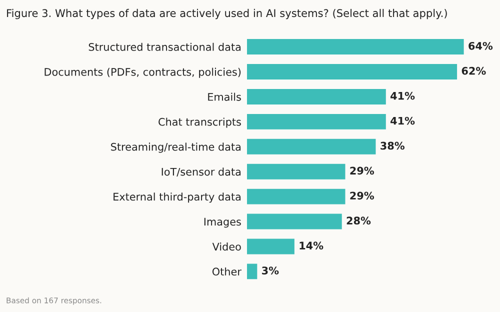  What do you see at coordinates (177, 197) in the screenshot?
I see `y-tick-label: External third-party data` at bounding box center [177, 197].